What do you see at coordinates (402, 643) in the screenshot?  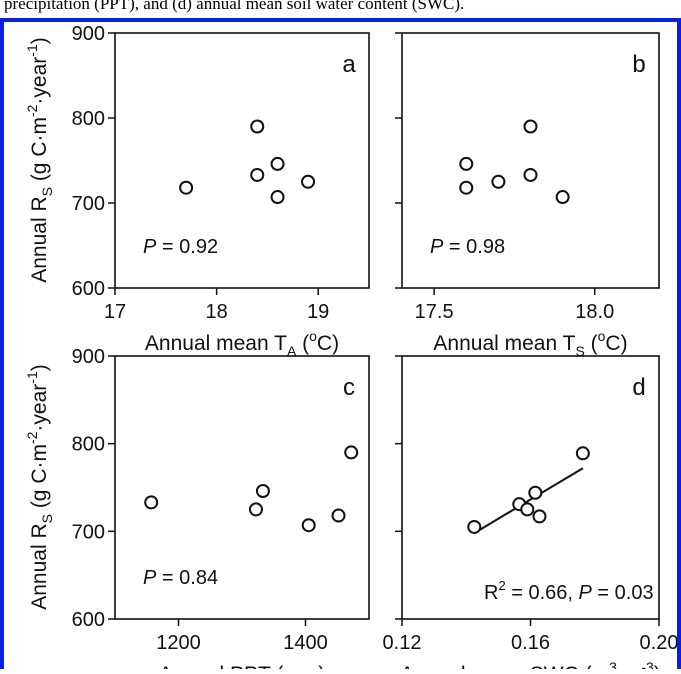 I see `x-tick-label: 0.12` at bounding box center [402, 643].